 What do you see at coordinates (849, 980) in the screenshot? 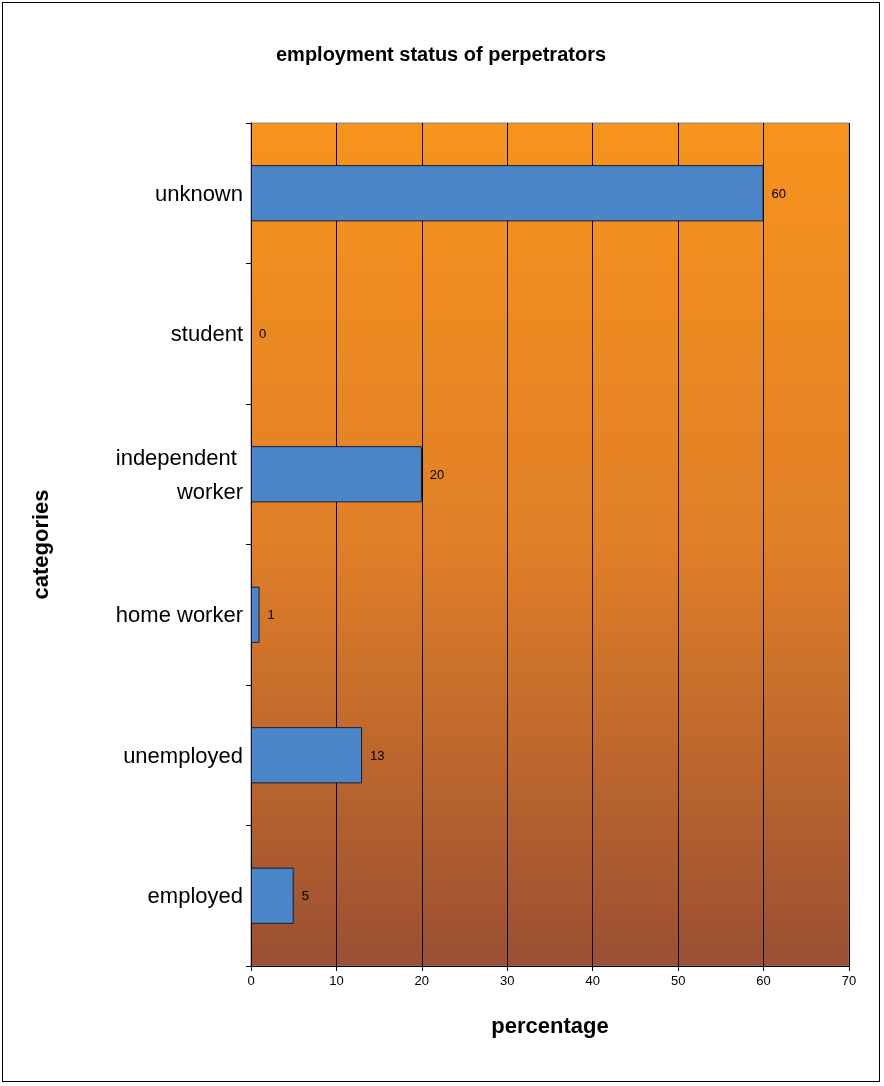
I see `x-tick-label: 70` at bounding box center [849, 980].